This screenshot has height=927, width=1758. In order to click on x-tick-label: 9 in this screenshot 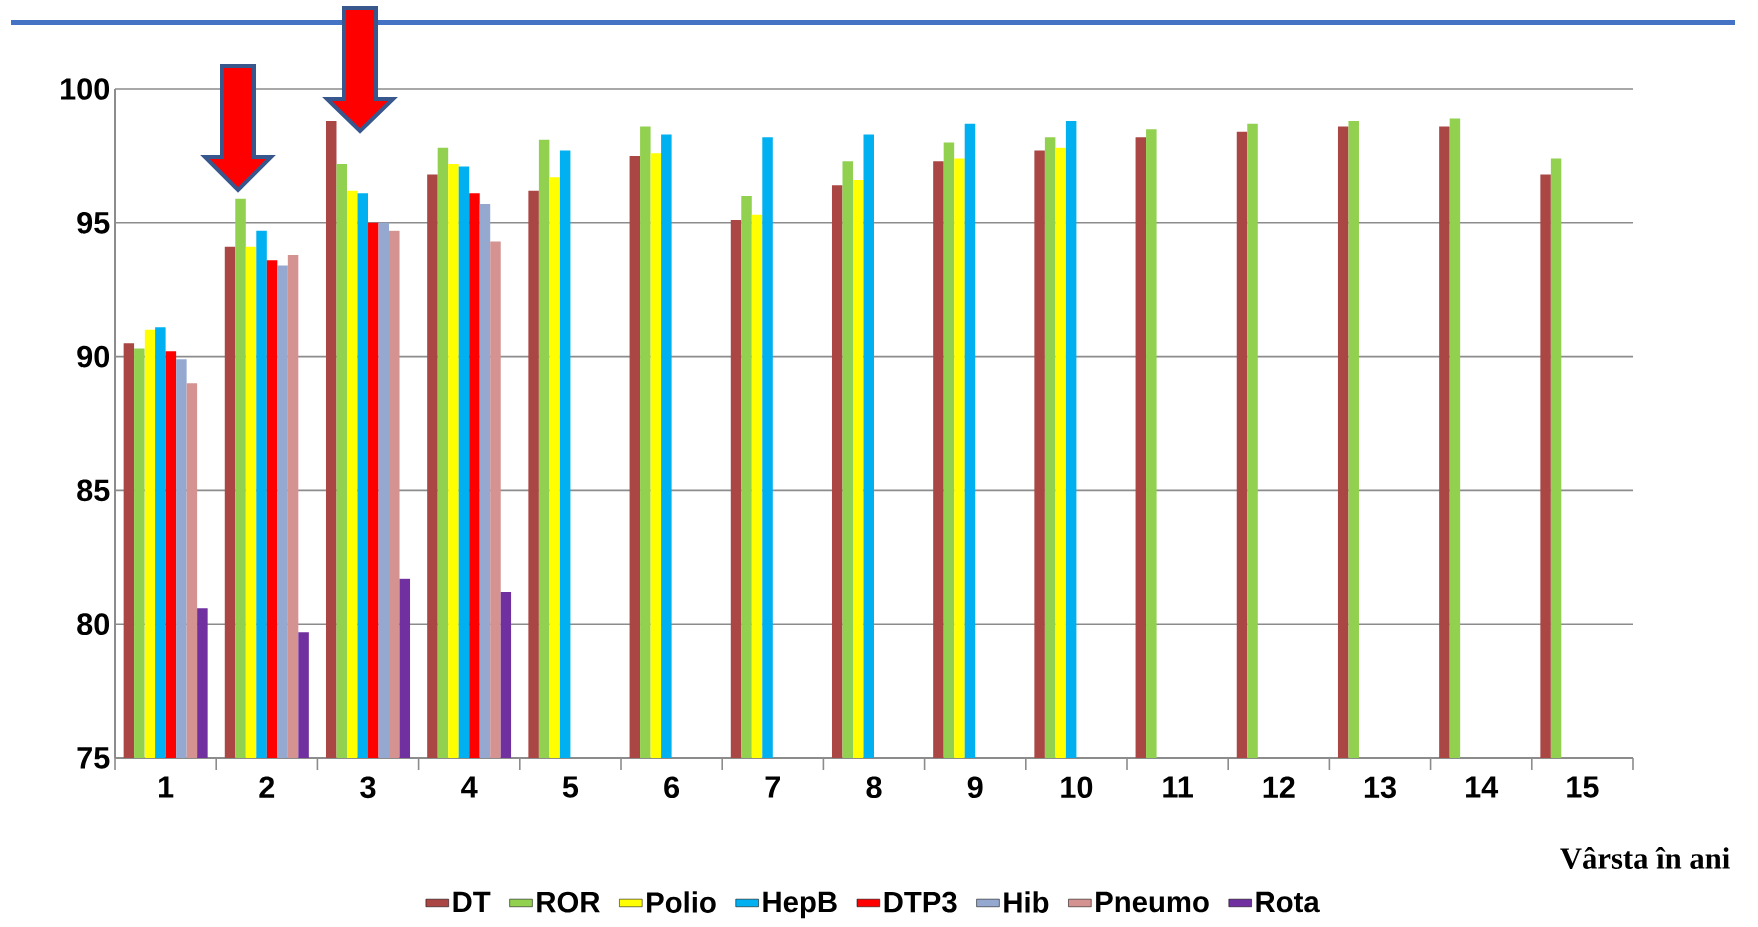, I will do `click(975, 787)`.